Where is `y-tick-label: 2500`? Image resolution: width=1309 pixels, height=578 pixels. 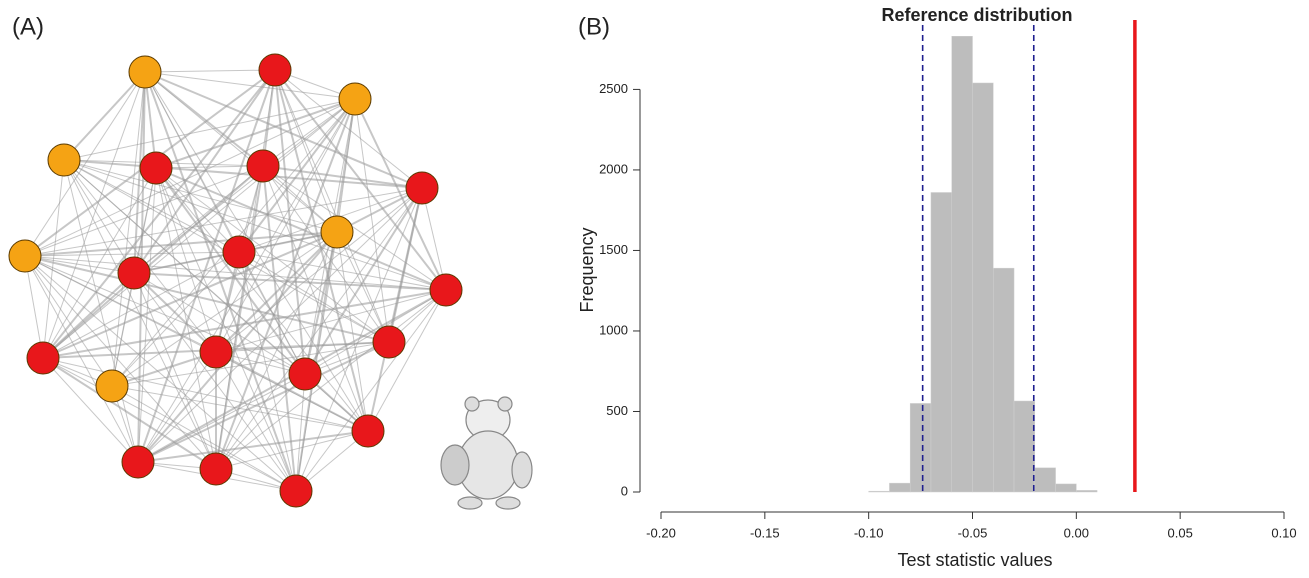
y-tick-label: 2500 is located at coordinates (613, 88).